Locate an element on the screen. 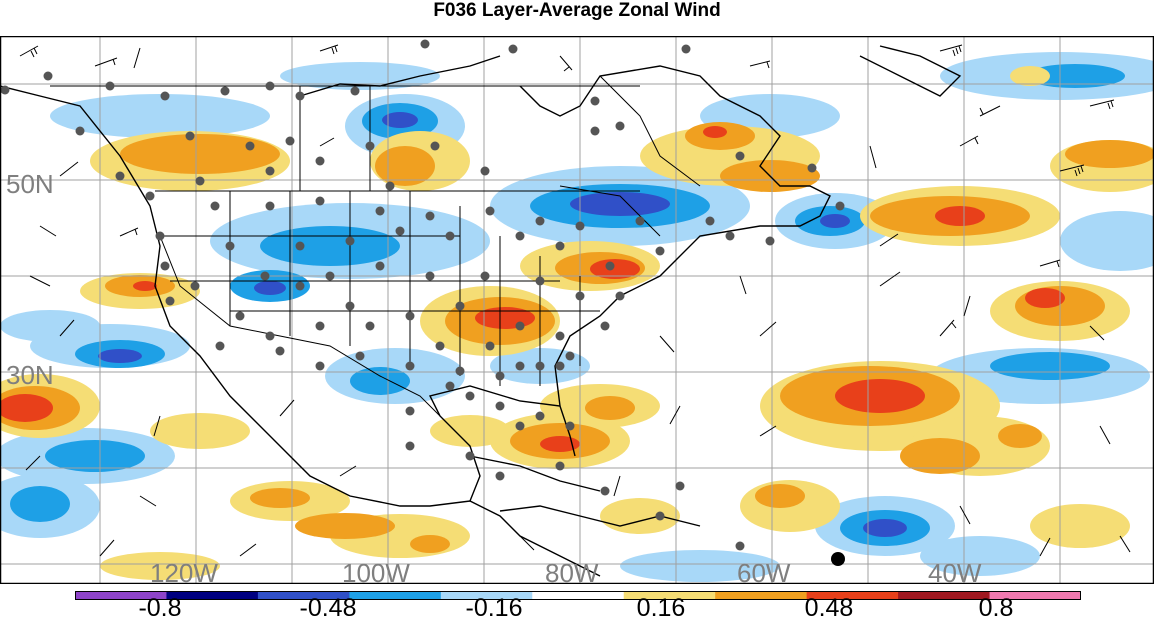 This screenshot has height=622, width=1154. colorbar is located at coordinates (578, 595).